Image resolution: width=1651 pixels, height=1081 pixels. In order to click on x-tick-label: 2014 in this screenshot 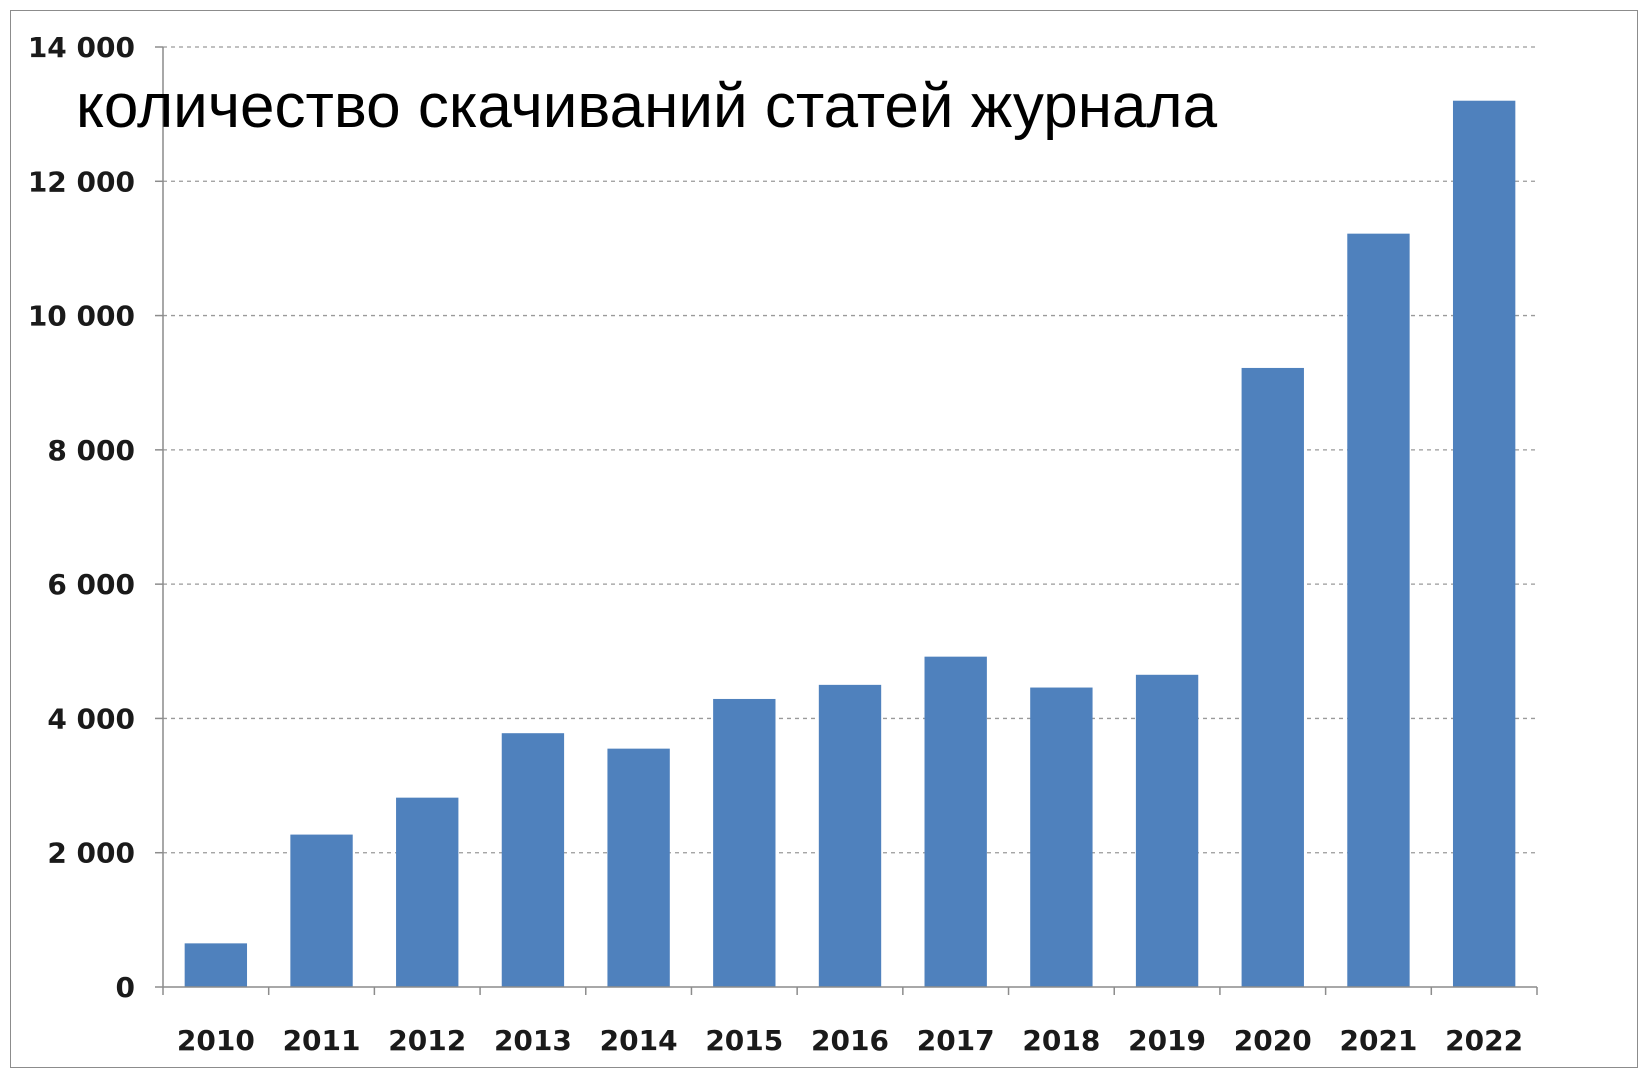, I will do `click(639, 1040)`.